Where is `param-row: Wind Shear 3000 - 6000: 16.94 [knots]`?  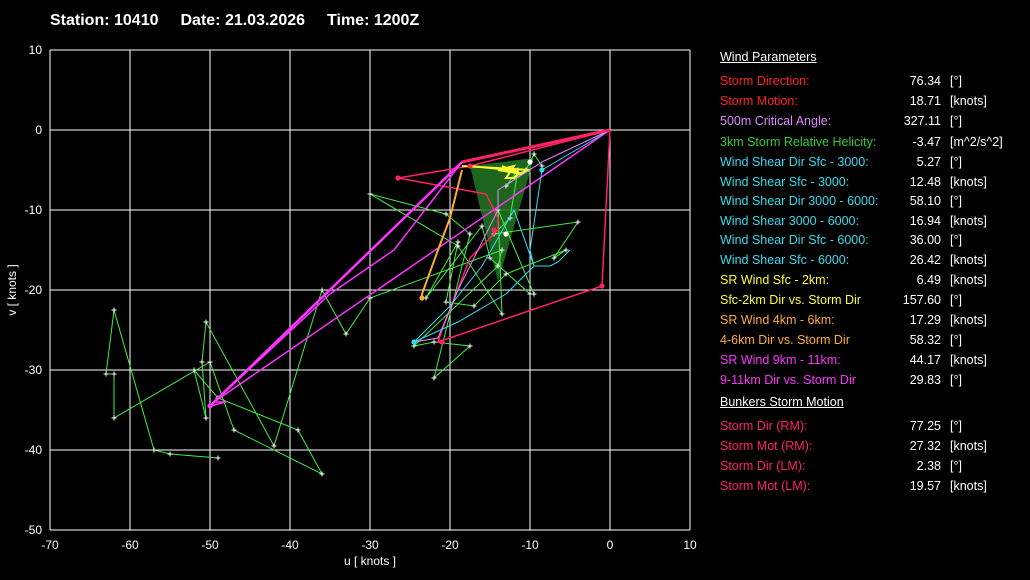 param-row: Wind Shear 3000 - 6000: 16.94 [knots] is located at coordinates (872, 224).